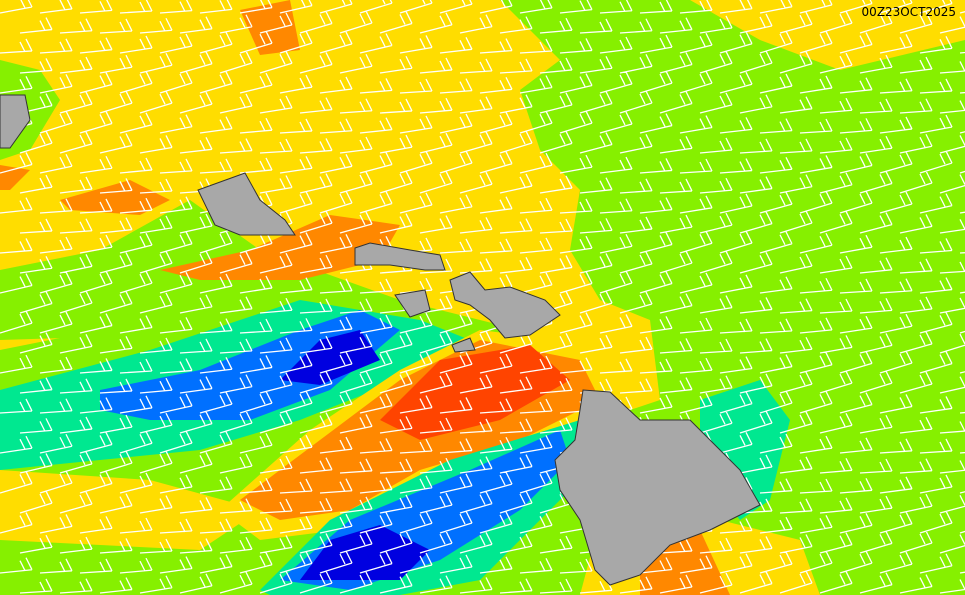 This screenshot has width=965, height=595. Describe the element at coordinates (250, 365) in the screenshot. I see `field-blue` at that location.